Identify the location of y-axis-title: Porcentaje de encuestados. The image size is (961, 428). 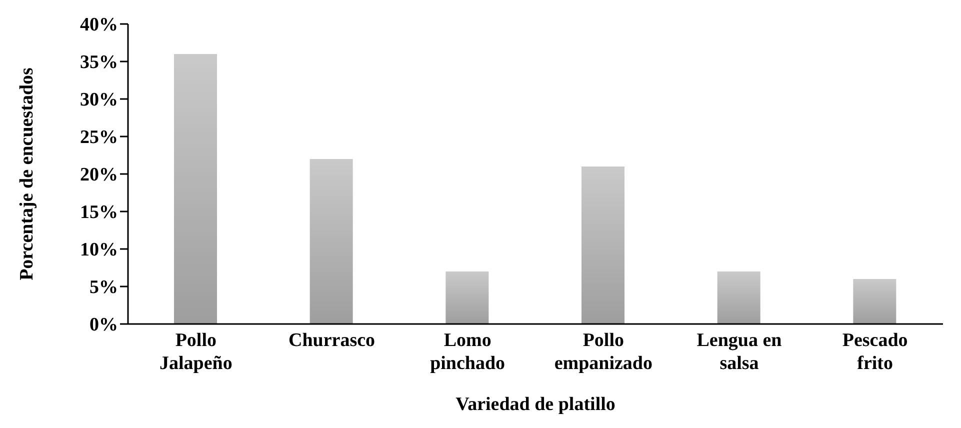
(27, 174).